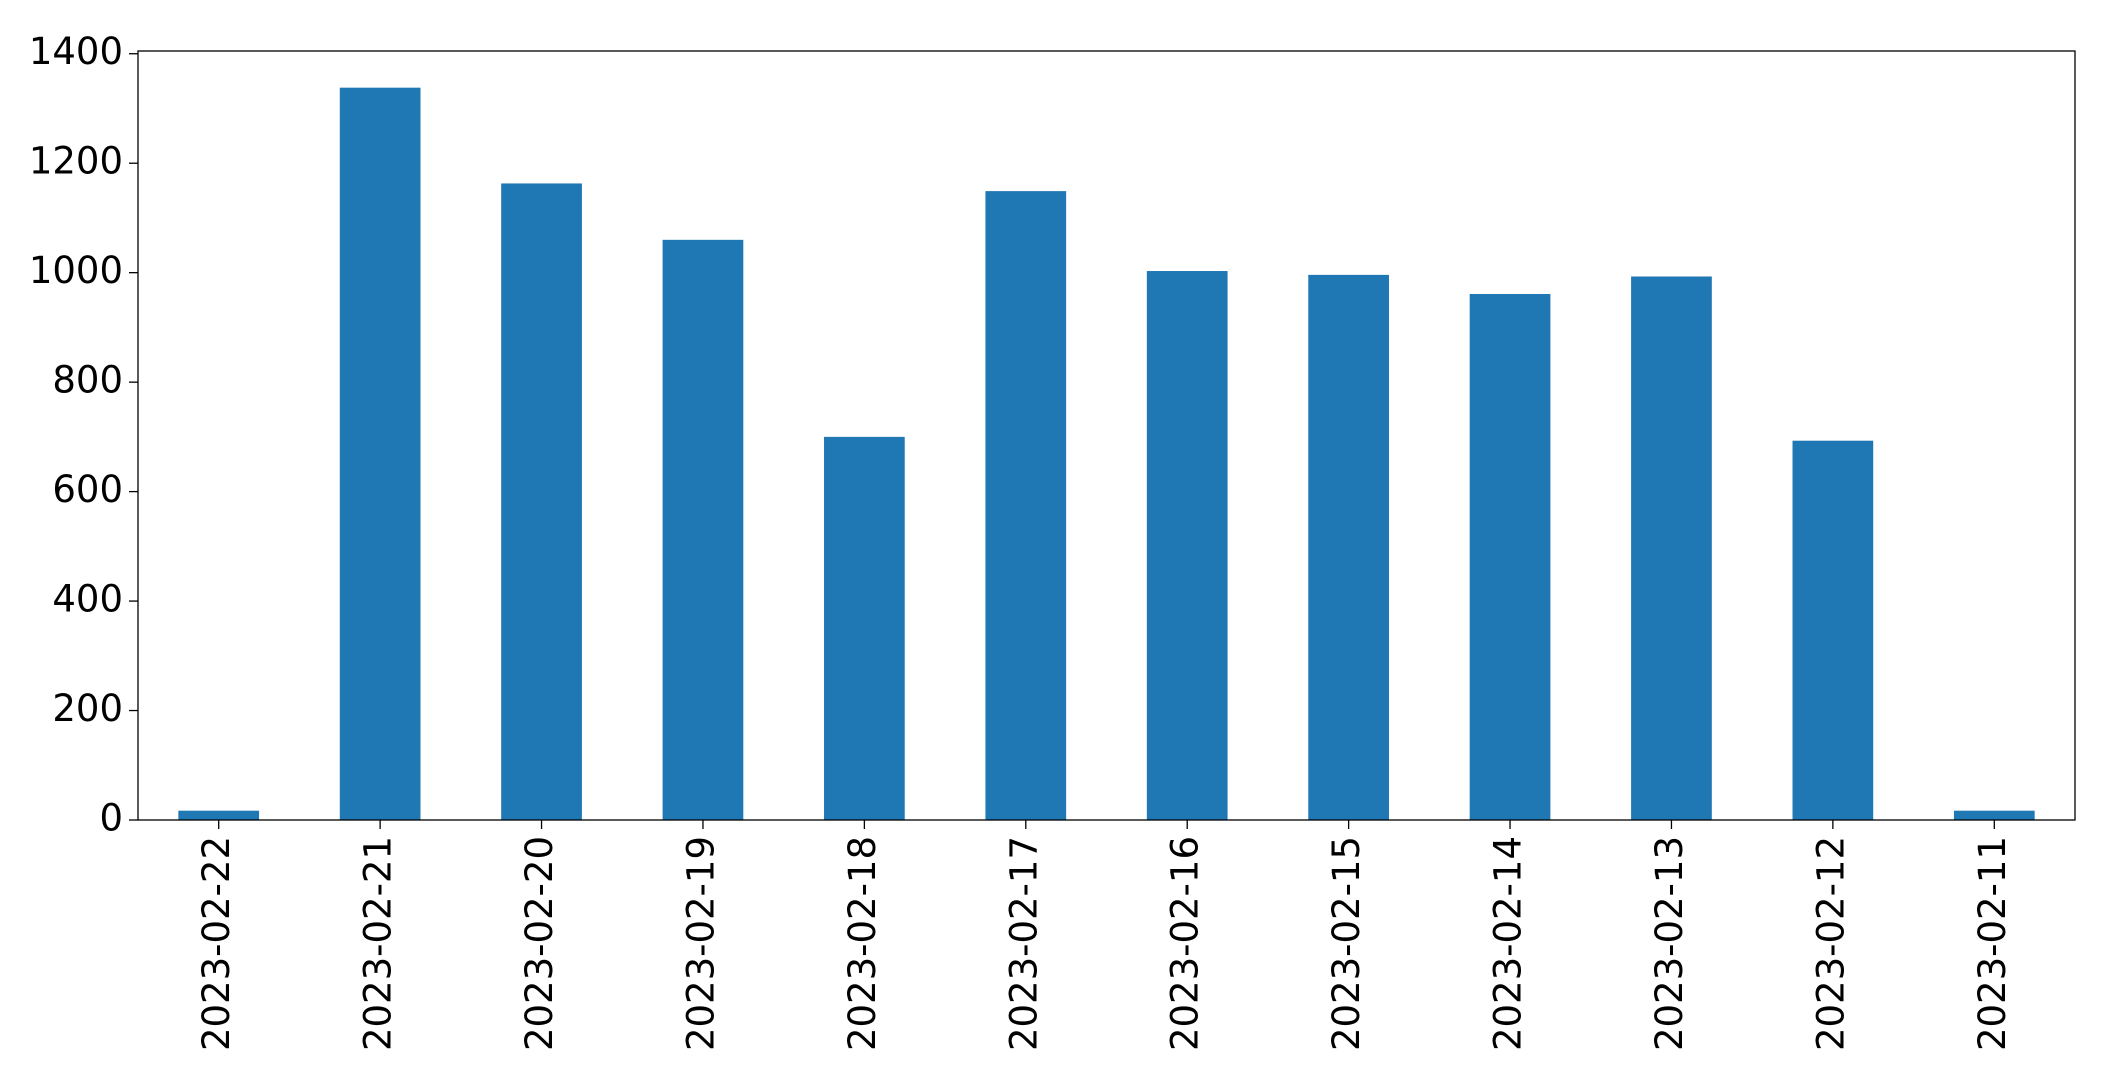 The height and width of the screenshot is (1072, 2115). I want to click on x-tick-label: 2023-02-13, so click(1669, 943).